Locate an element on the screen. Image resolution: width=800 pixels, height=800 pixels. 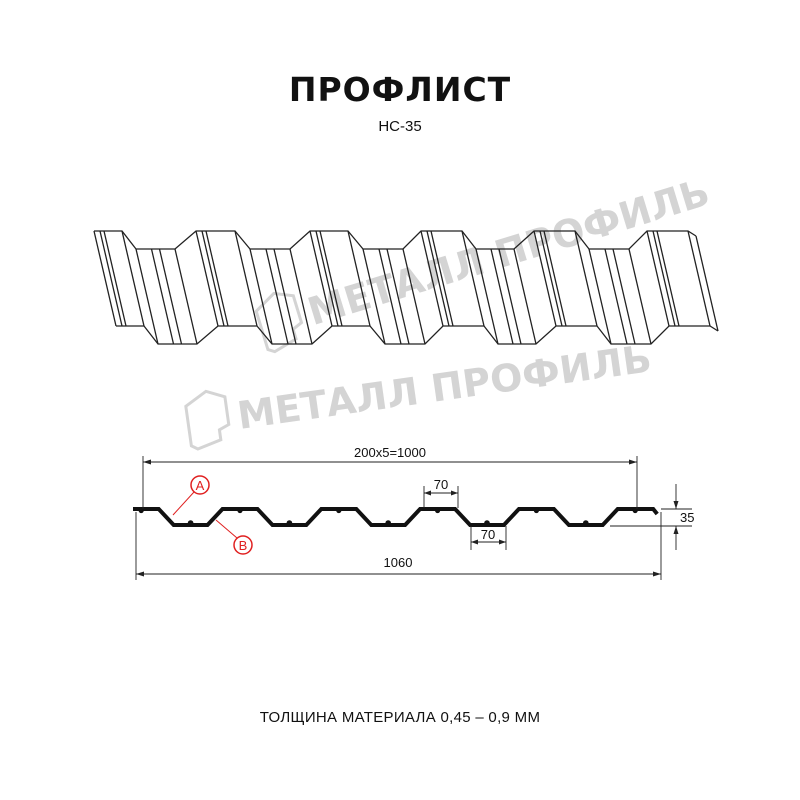
page-title: ПРОФЛИСТ is located at coordinates (400, 89).